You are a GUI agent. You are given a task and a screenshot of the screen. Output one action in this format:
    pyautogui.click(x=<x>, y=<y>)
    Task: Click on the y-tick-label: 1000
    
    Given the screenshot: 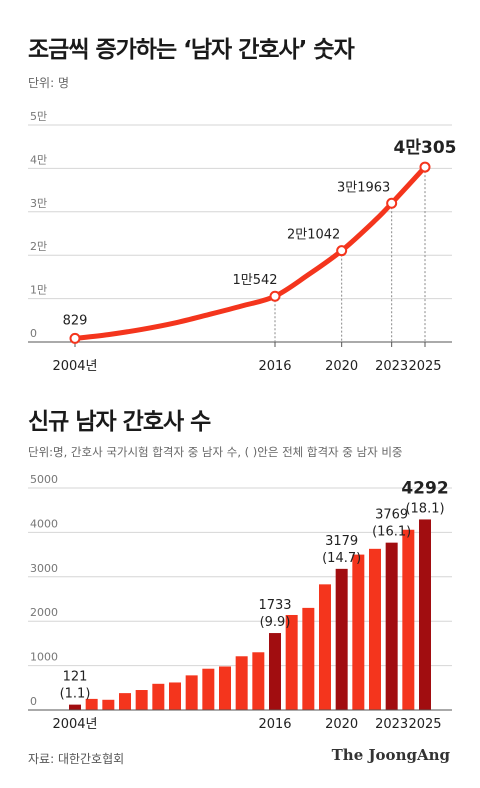 What is the action you would take?
    pyautogui.click(x=44, y=657)
    